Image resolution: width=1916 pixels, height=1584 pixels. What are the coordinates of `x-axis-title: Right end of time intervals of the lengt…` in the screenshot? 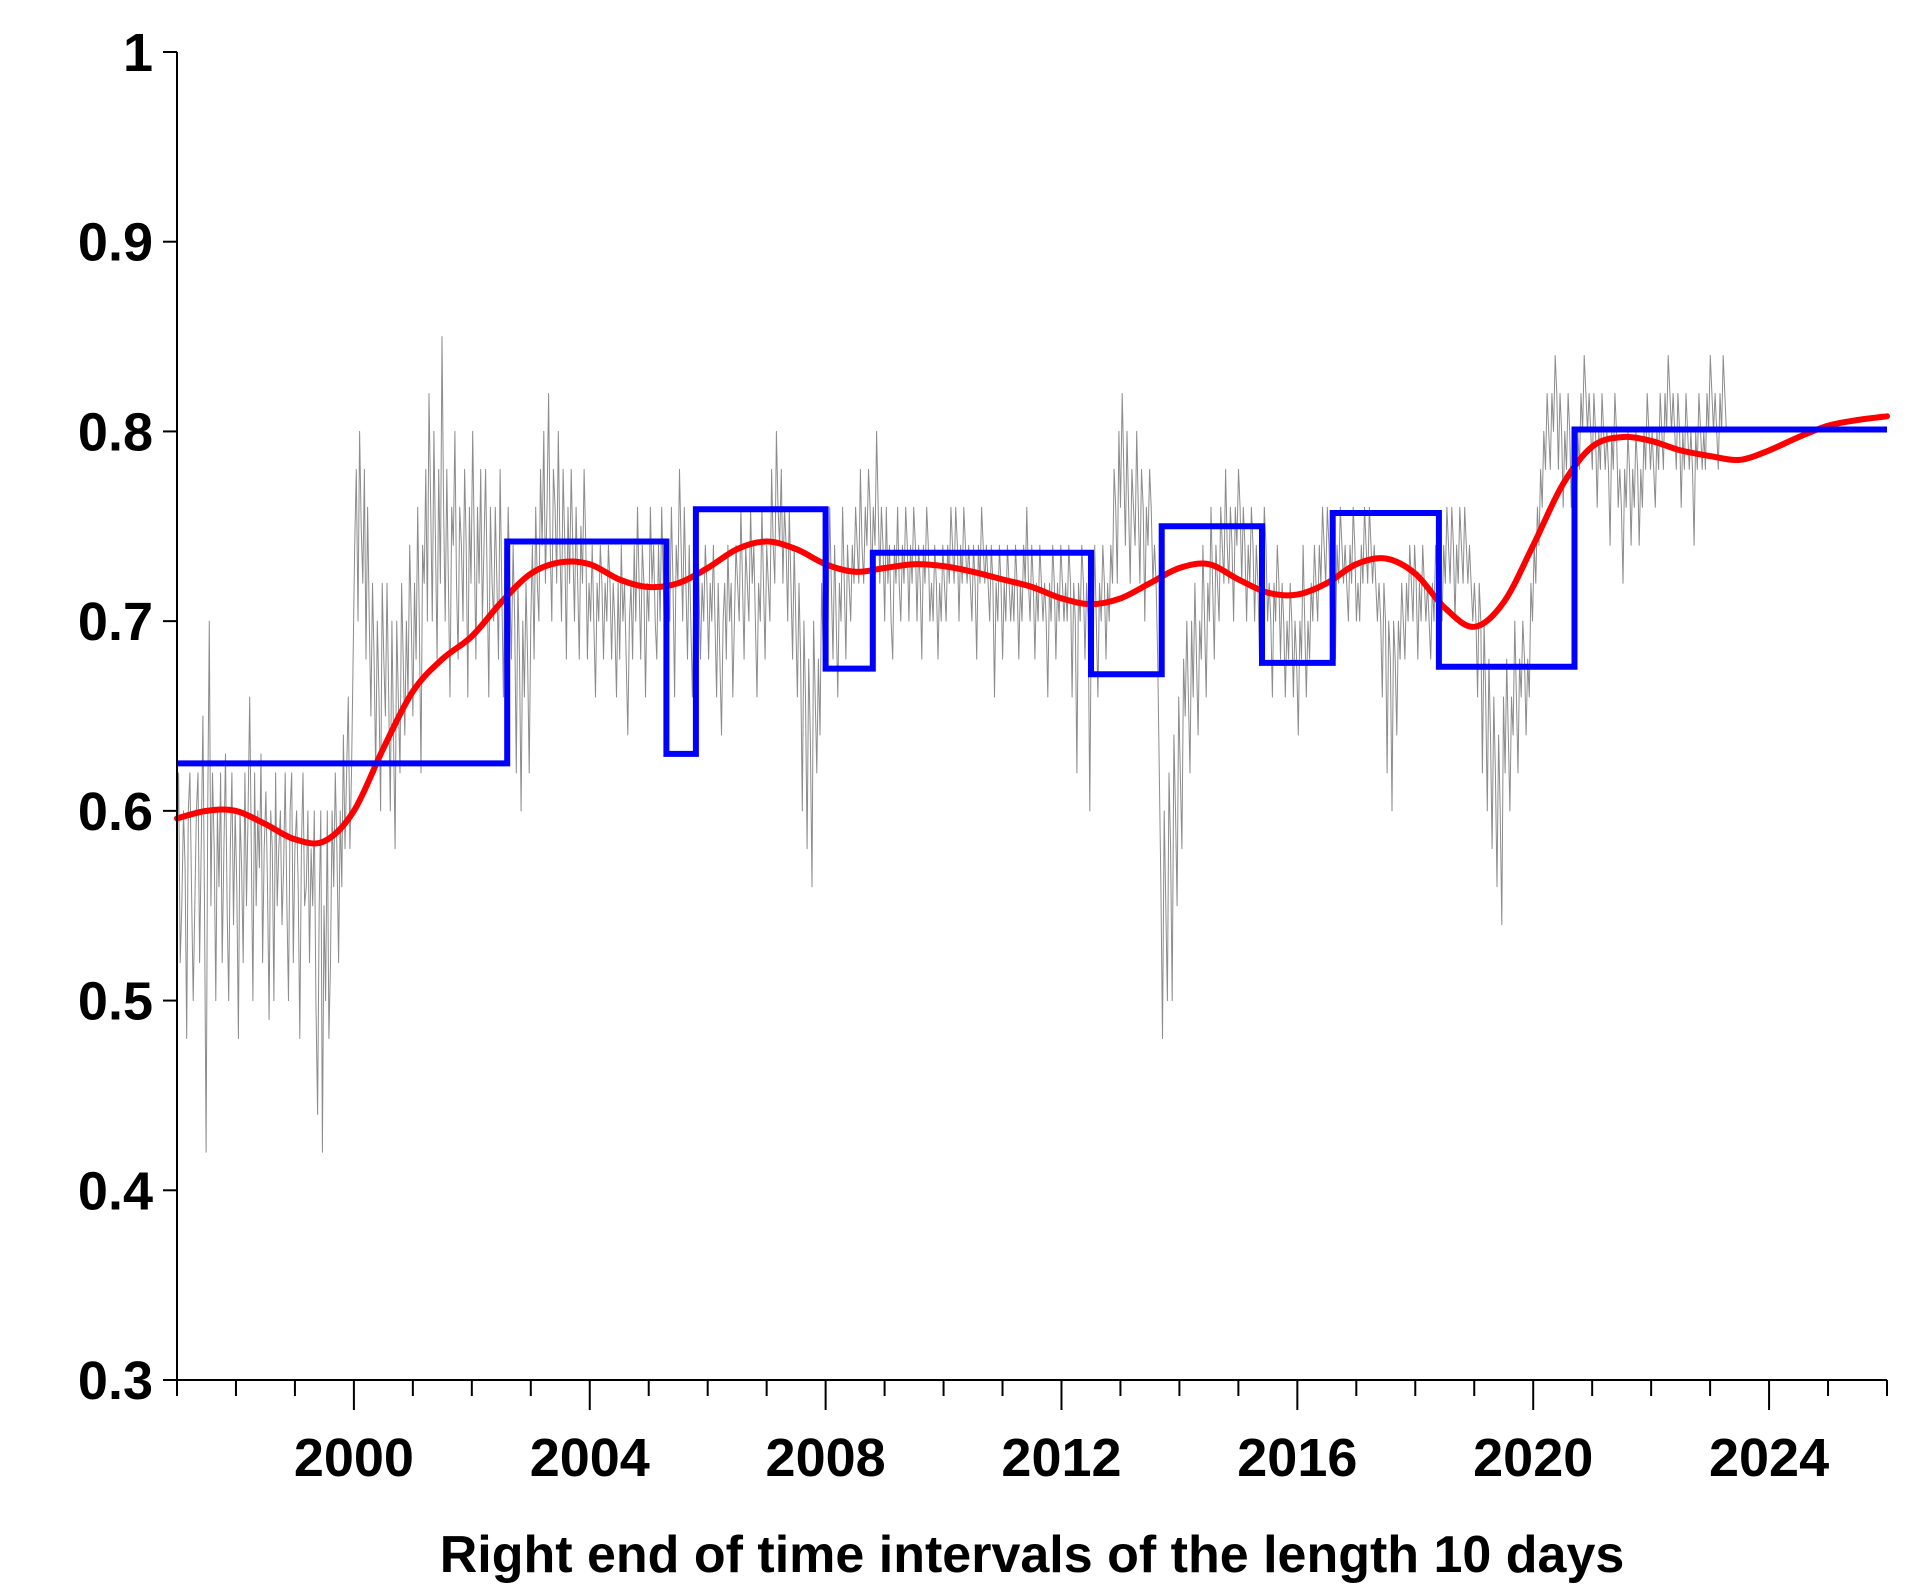 It's located at (1032, 1555).